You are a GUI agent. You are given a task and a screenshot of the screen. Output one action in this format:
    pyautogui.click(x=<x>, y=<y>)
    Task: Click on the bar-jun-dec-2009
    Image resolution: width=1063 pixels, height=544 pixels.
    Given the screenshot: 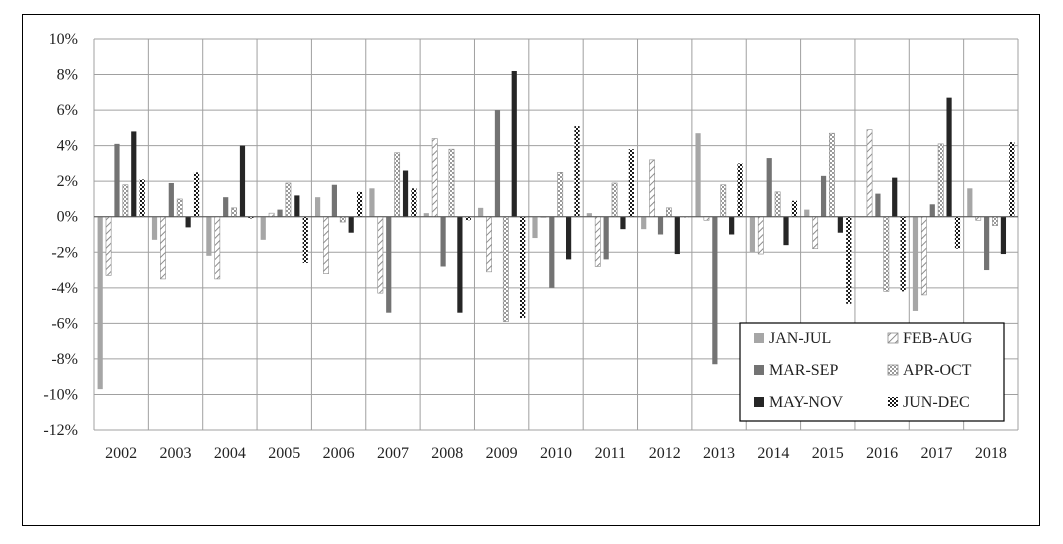 What is the action you would take?
    pyautogui.click(x=523, y=267)
    